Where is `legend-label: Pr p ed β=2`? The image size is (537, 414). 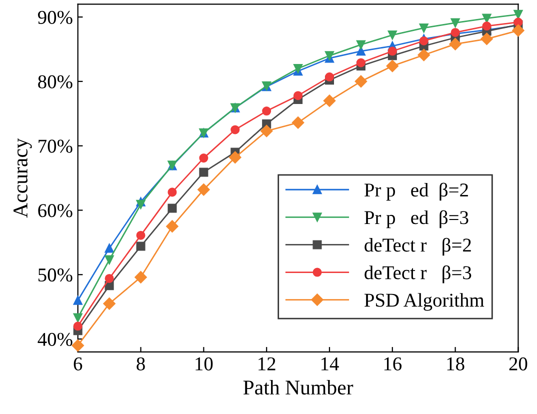 legend-label: Pr p ed β=2 is located at coordinates (416, 191).